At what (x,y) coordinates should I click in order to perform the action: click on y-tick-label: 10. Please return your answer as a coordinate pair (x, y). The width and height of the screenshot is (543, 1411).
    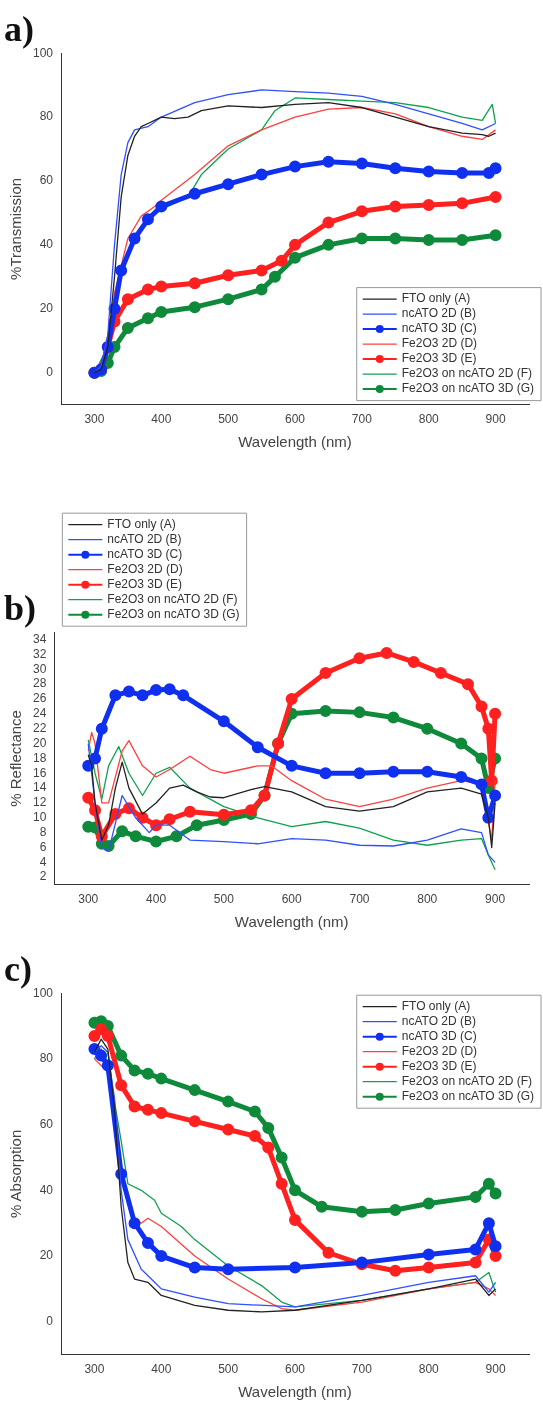
    Looking at the image, I should click on (39, 817).